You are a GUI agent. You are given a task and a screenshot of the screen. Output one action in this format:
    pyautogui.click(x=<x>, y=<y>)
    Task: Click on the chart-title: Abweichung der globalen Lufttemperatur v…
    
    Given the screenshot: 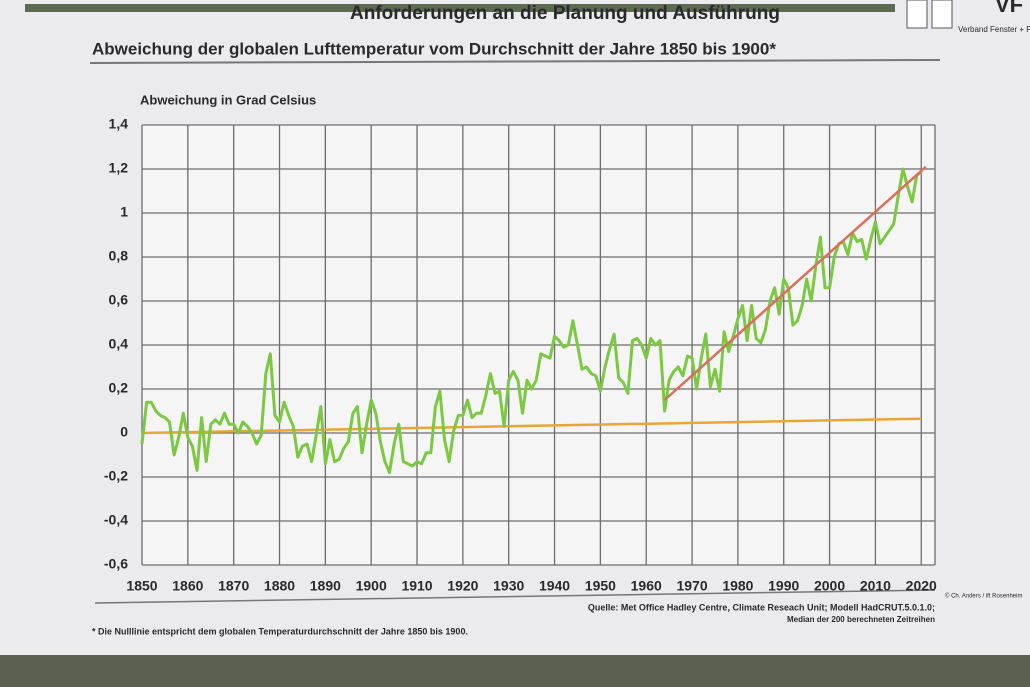 What is the action you would take?
    pyautogui.click(x=434, y=48)
    